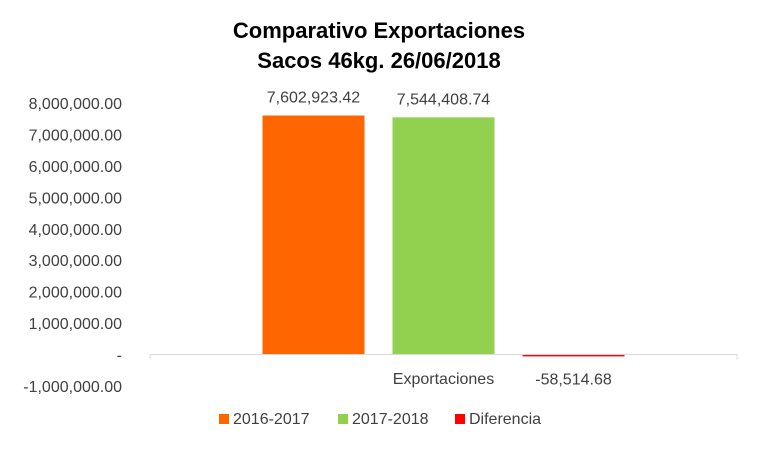 This screenshot has height=455, width=758. What do you see at coordinates (119, 356) in the screenshot?
I see `y-tick-label: -` at bounding box center [119, 356].